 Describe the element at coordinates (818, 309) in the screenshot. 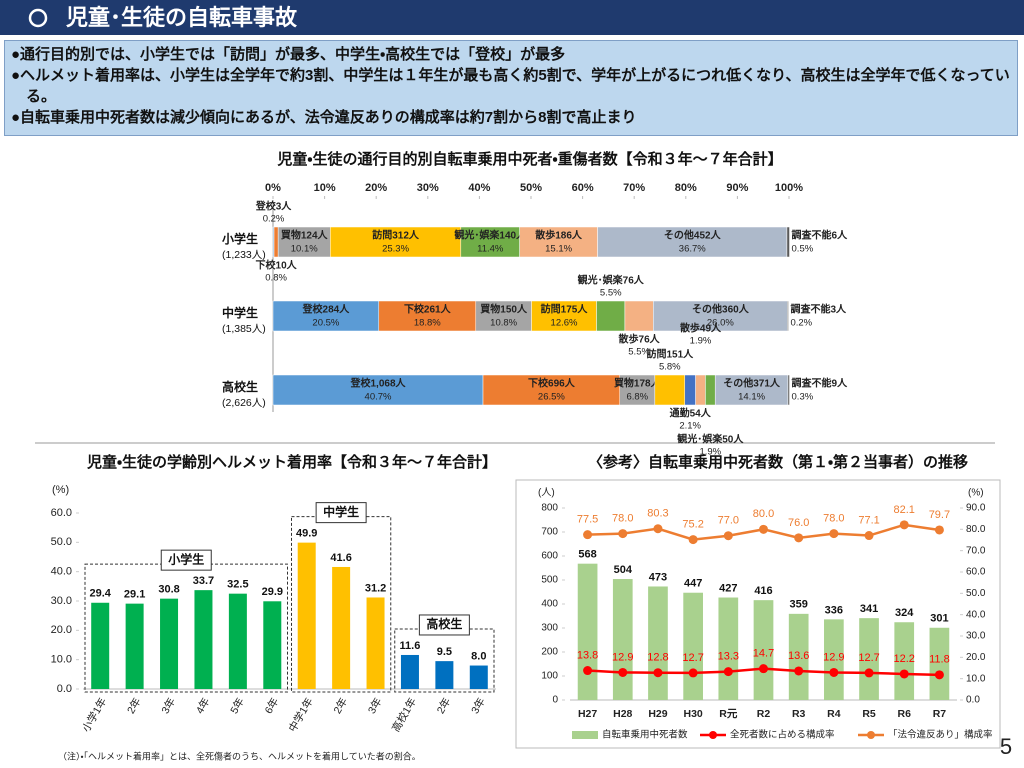

I see `segment-label: 調査不能3人` at that location.